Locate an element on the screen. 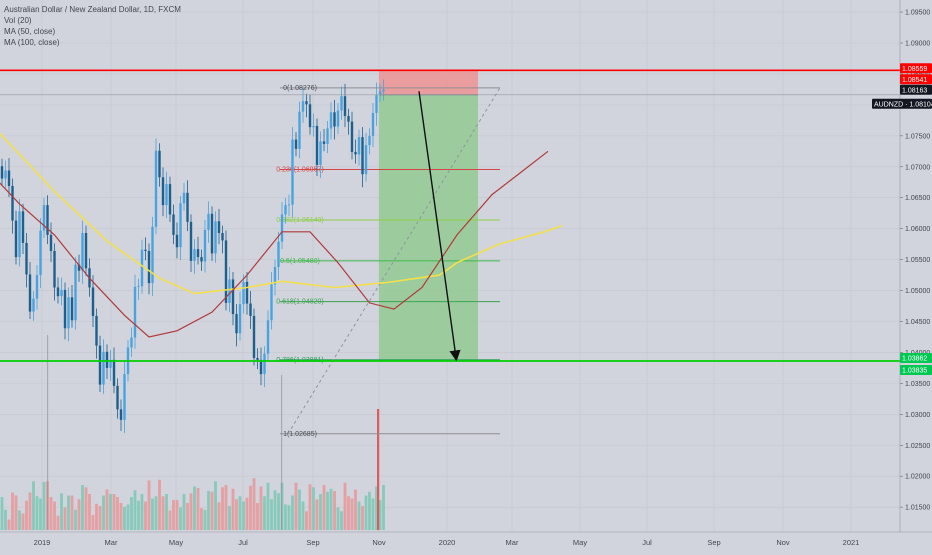  forecast-arrow is located at coordinates (439, 226).